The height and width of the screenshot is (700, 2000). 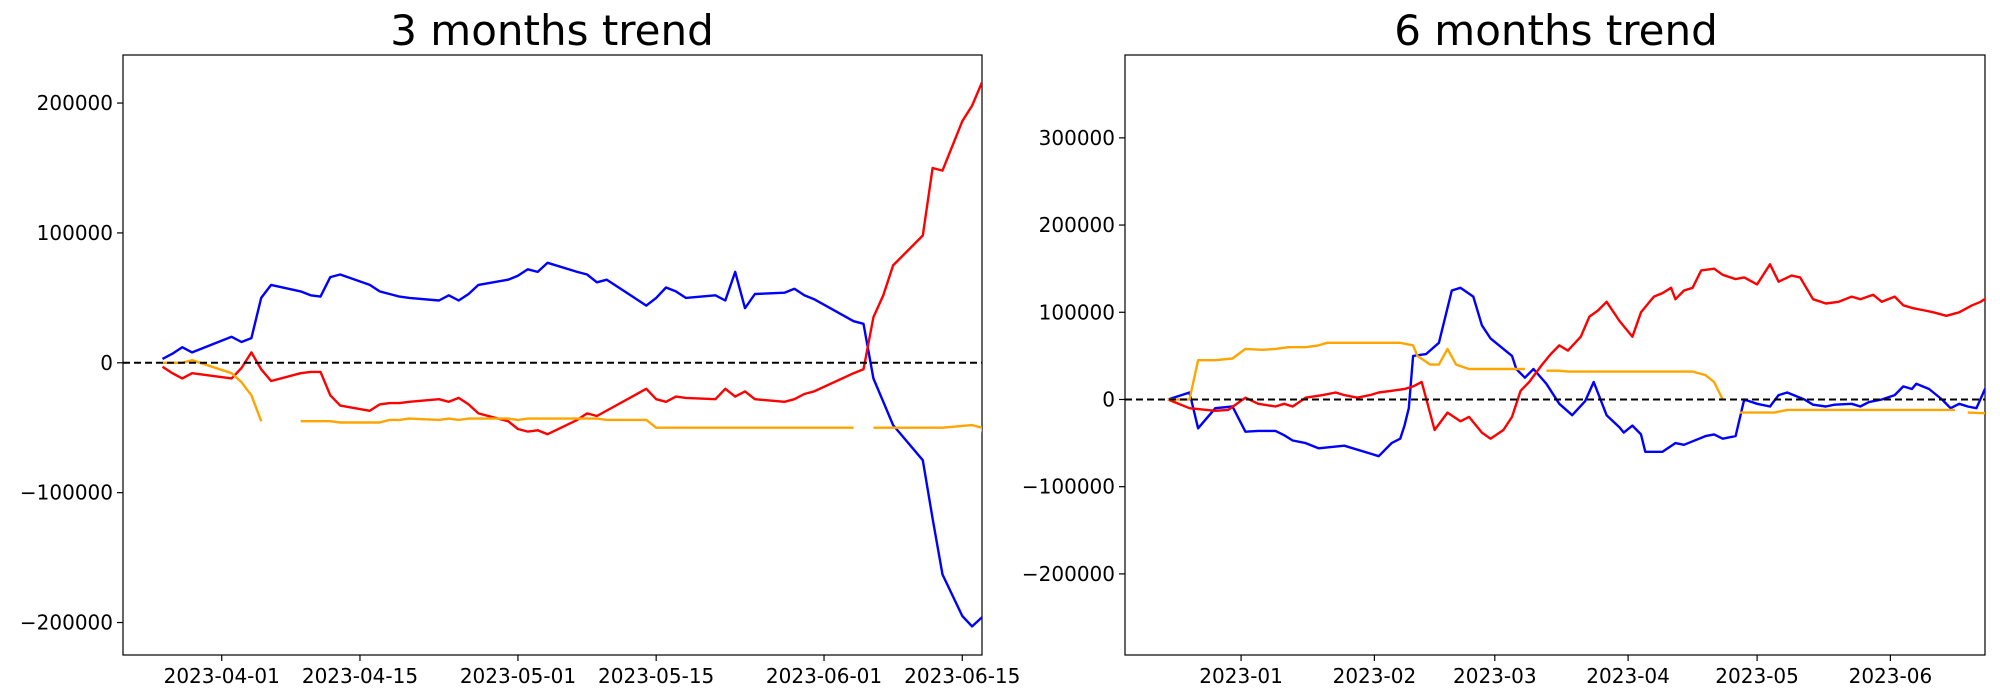 What do you see at coordinates (1757, 676) in the screenshot?
I see `x-tick-label: 2023-05` at bounding box center [1757, 676].